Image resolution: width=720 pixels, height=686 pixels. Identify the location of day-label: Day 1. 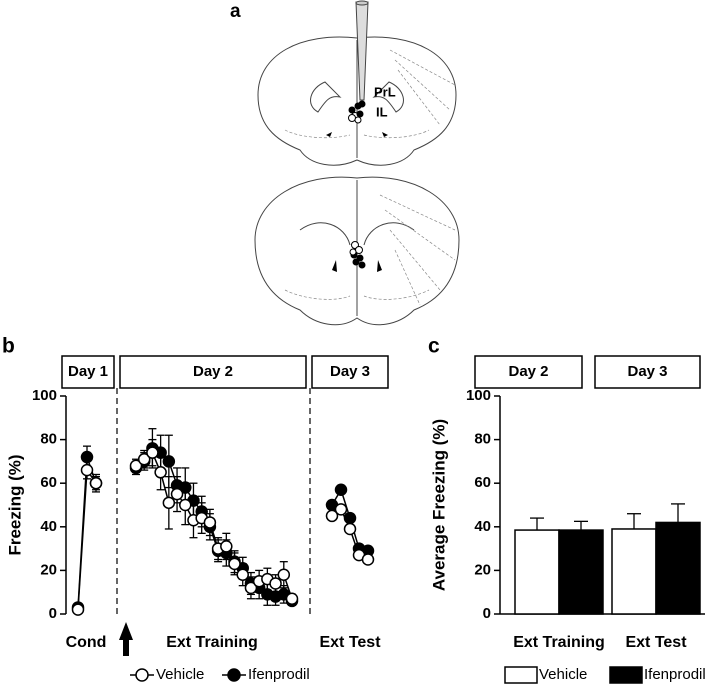
(88, 371).